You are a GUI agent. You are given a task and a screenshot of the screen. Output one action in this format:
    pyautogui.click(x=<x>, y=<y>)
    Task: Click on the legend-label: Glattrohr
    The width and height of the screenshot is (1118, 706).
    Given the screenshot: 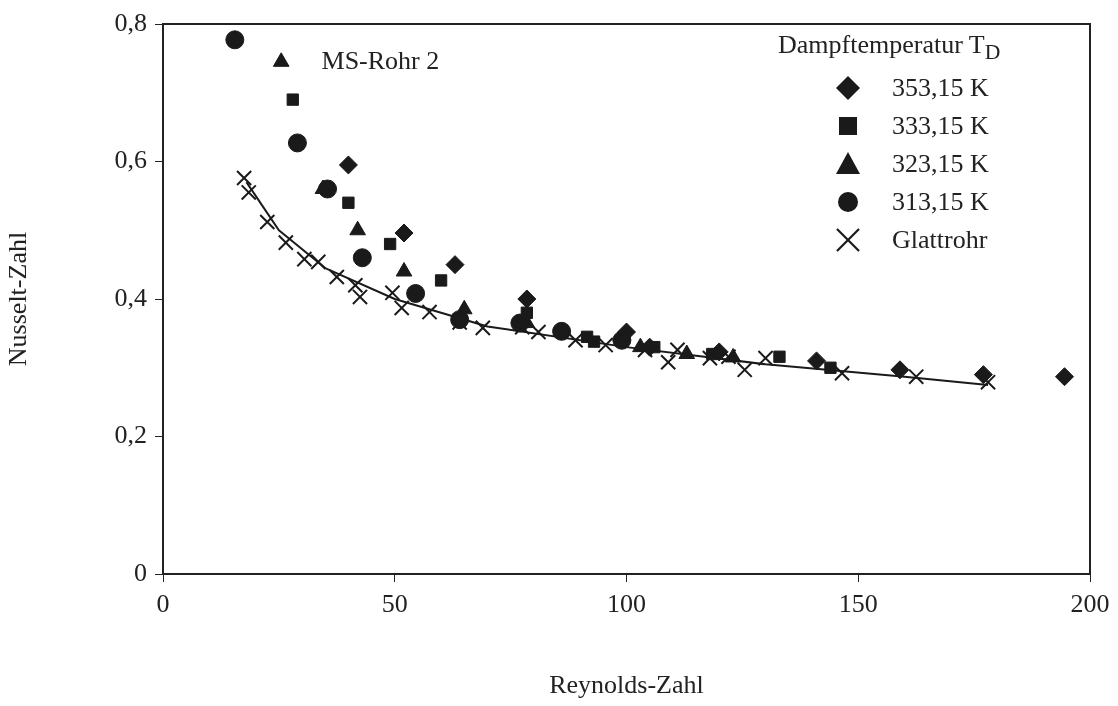 What is the action you would take?
    pyautogui.click(x=940, y=240)
    